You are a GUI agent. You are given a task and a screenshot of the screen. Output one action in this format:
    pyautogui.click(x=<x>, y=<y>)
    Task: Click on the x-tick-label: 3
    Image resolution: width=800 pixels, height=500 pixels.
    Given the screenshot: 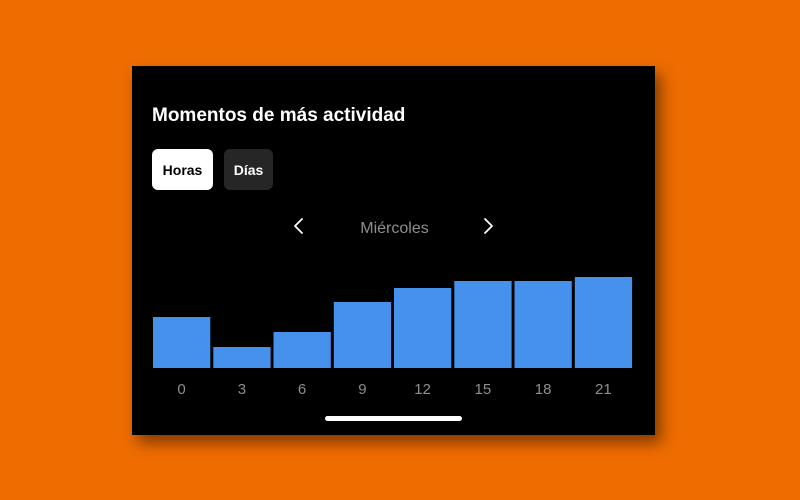 What is the action you would take?
    pyautogui.click(x=242, y=389)
    